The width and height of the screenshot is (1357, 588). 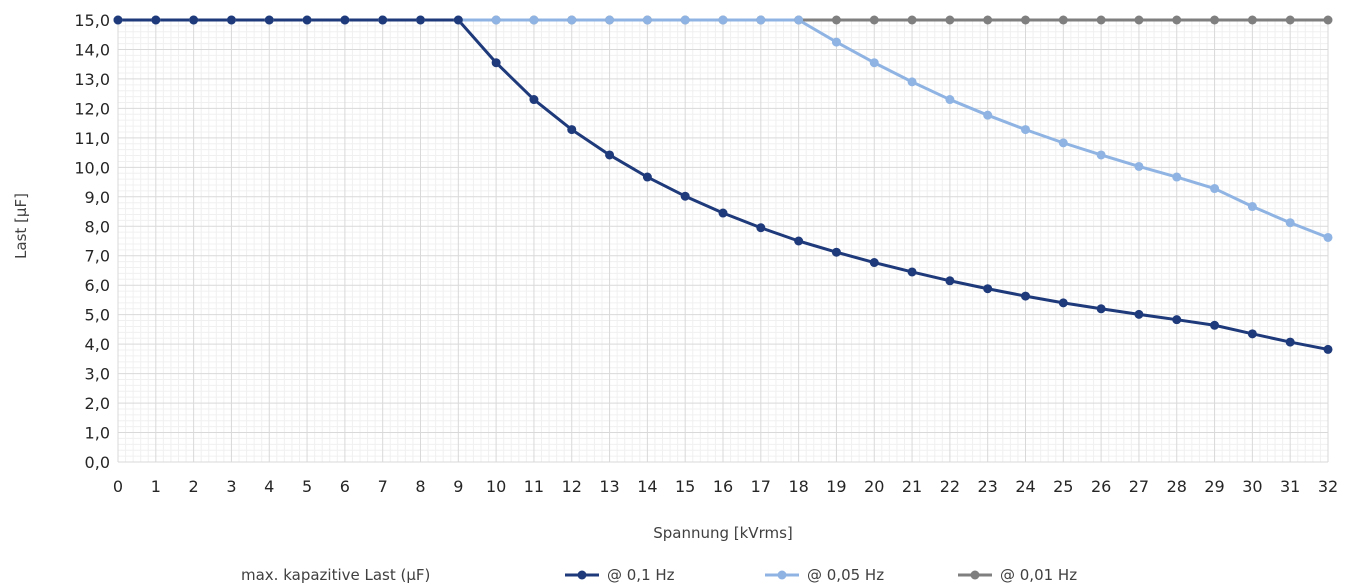 I want to click on x-tick-label: 19, so click(x=836, y=486).